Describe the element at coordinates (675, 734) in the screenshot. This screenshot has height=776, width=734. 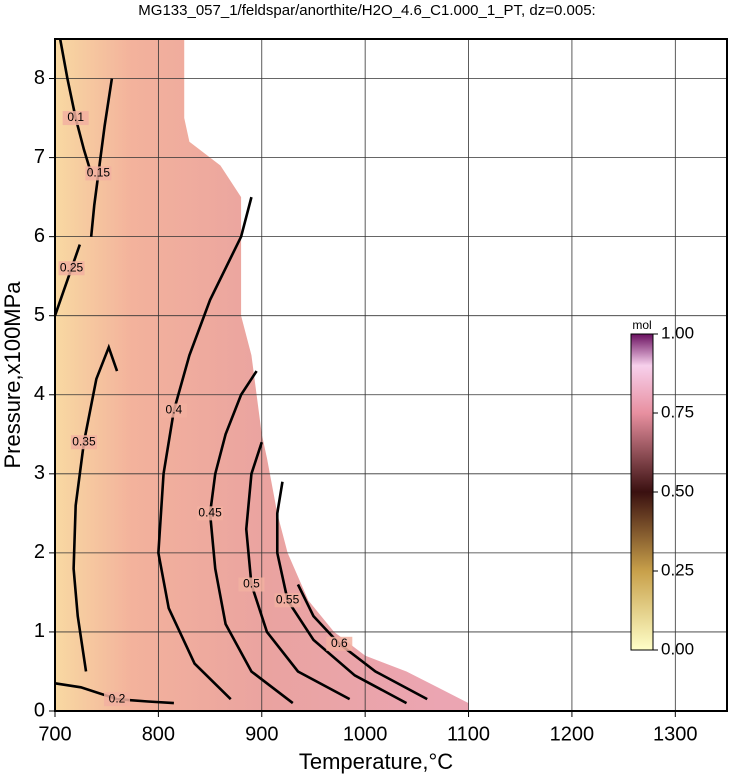
I see `x-tick-label: 1300` at that location.